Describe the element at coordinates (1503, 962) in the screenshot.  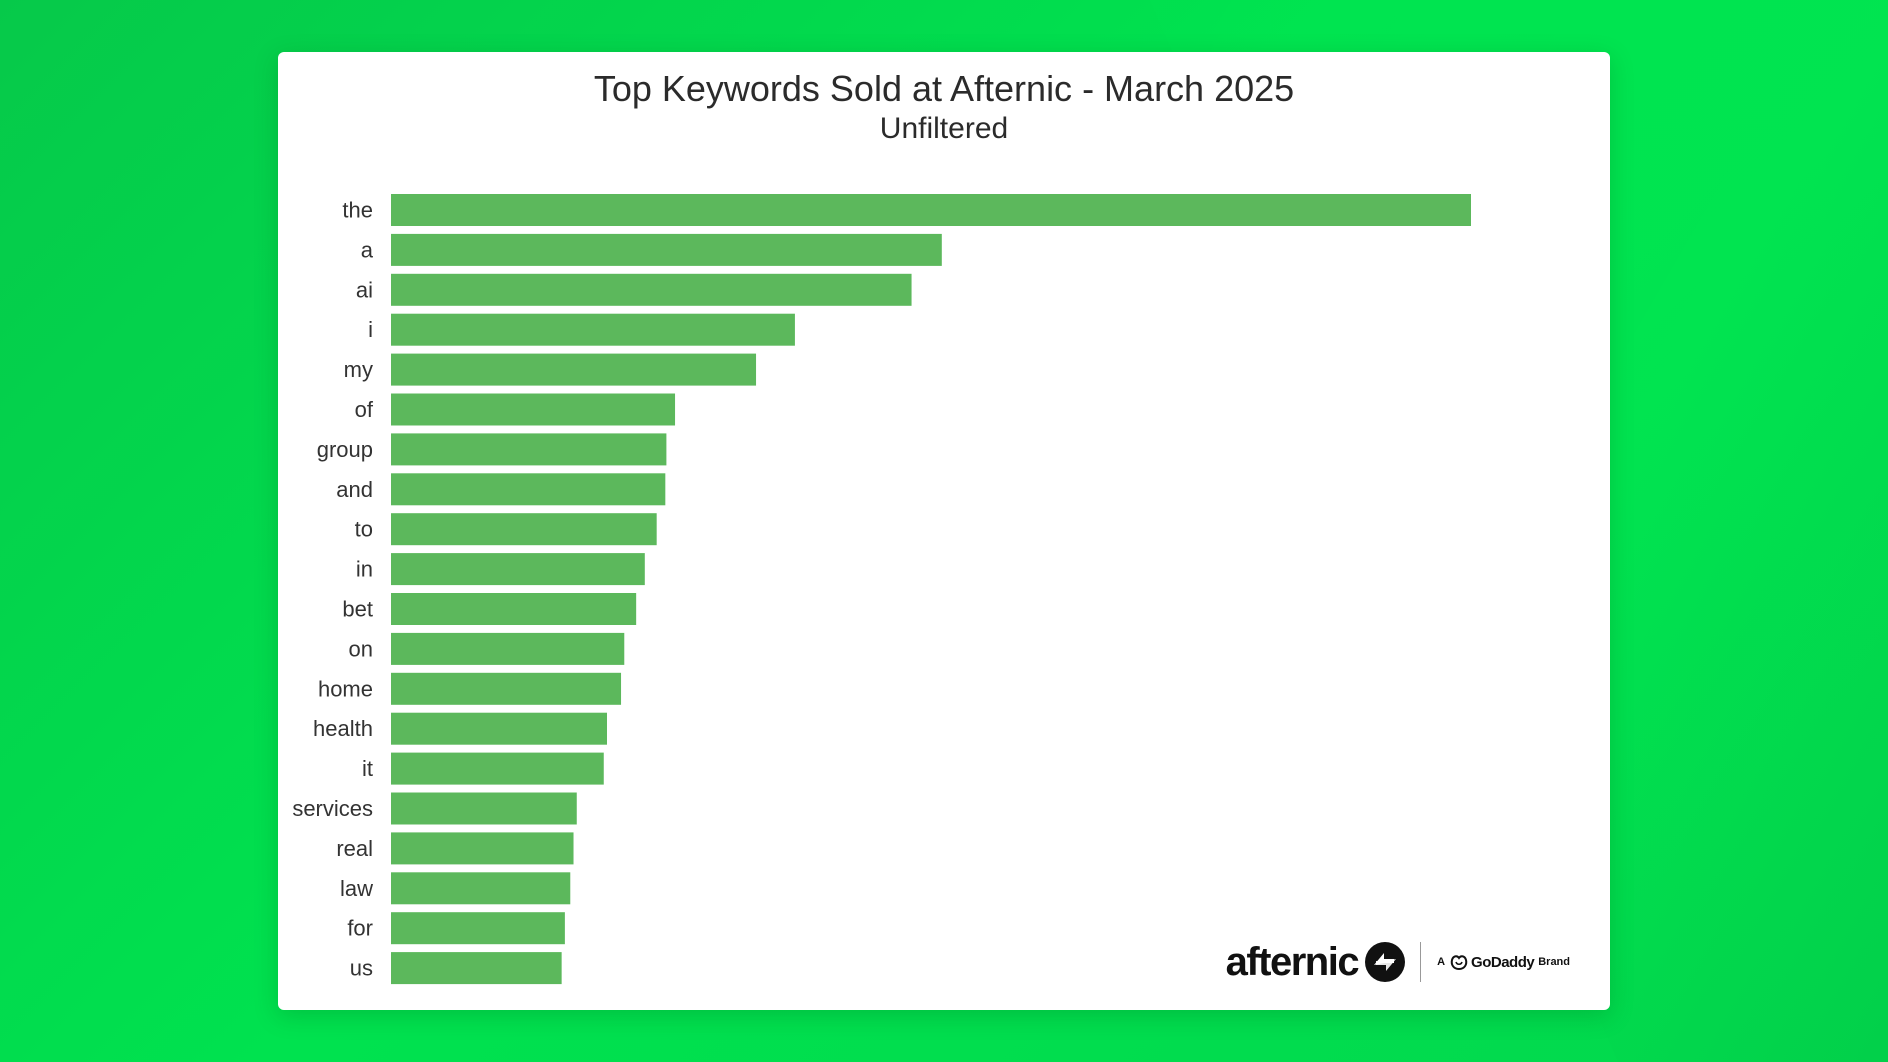
I see `godaddy-wordmark: GoDaddy` at that location.